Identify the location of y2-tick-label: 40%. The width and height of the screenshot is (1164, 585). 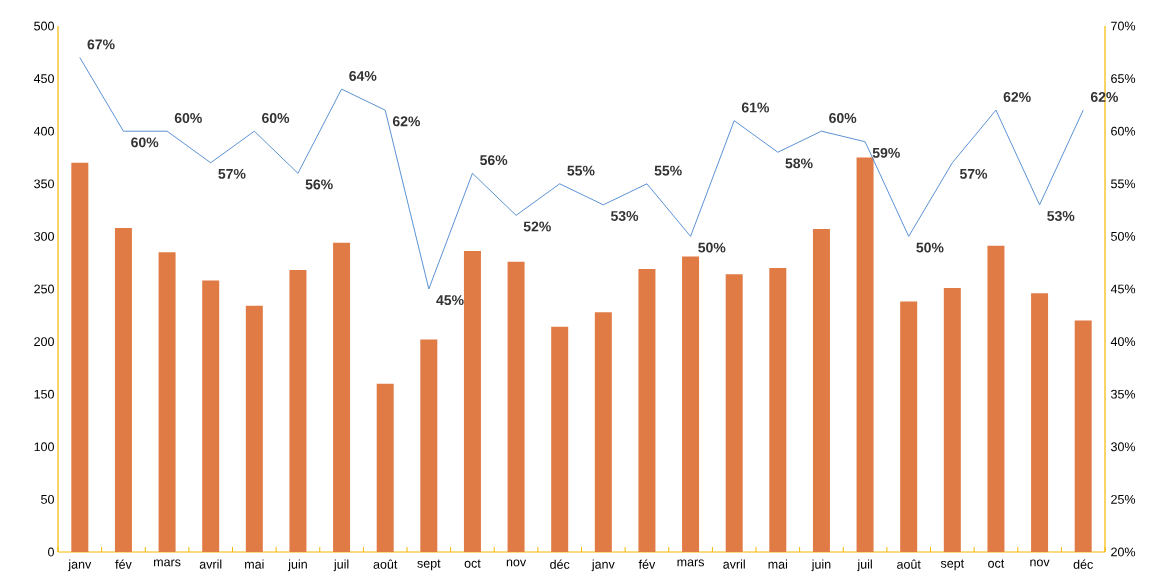
(1123, 342).